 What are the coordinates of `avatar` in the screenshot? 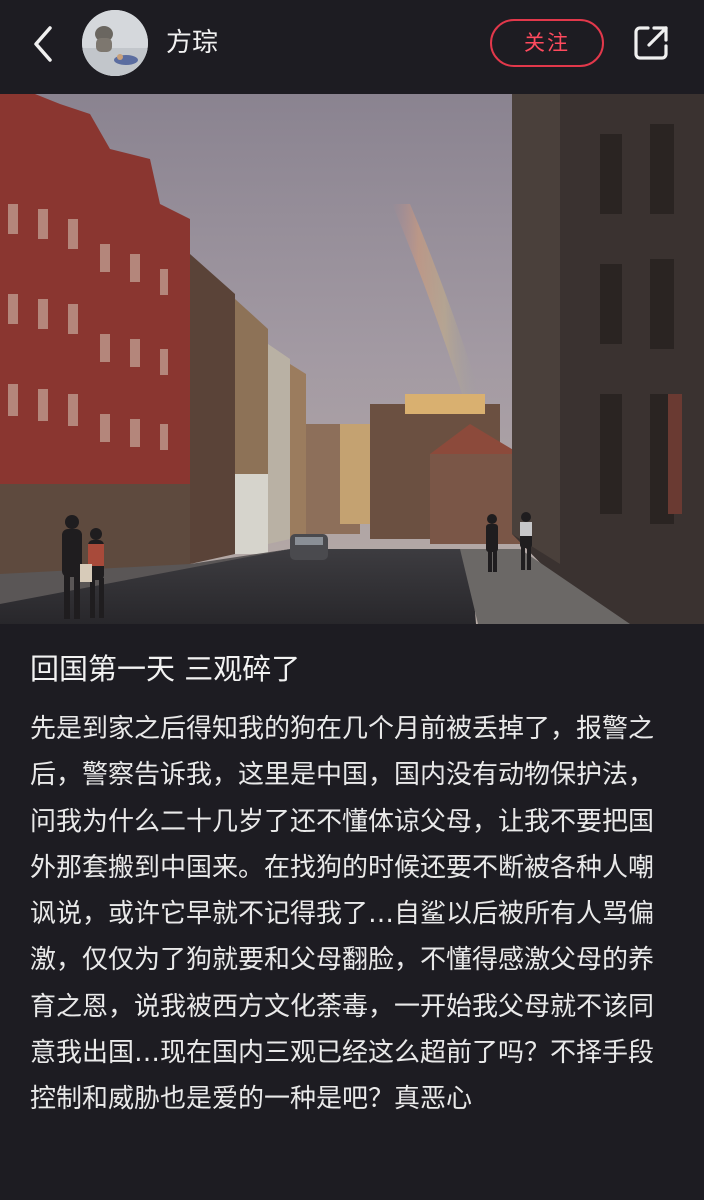 It's located at (115, 43).